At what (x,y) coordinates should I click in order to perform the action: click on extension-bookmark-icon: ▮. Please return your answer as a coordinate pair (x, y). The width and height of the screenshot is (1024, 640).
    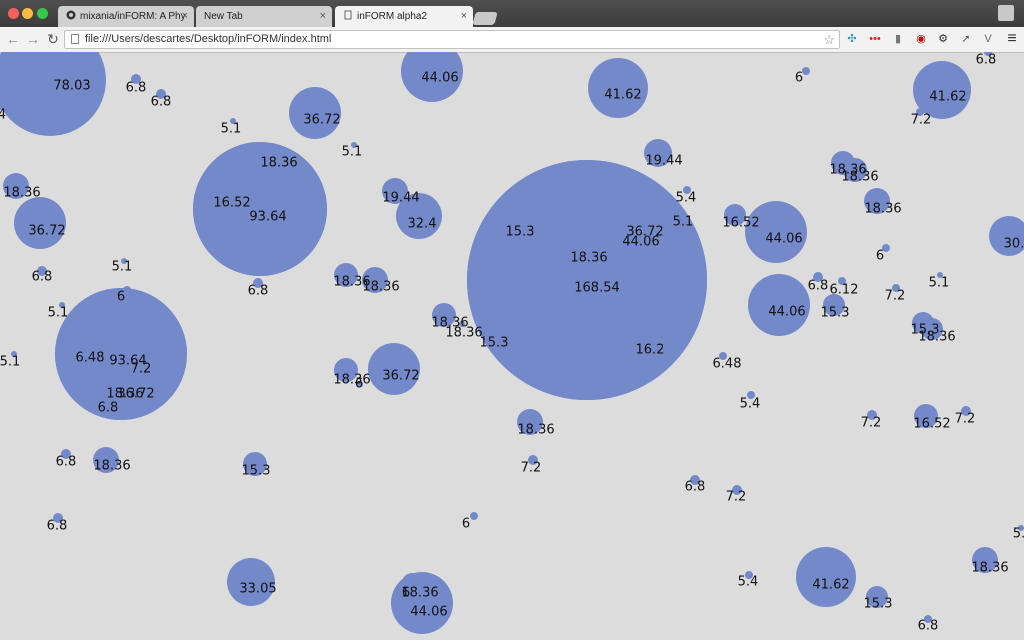
    Looking at the image, I should click on (898, 39).